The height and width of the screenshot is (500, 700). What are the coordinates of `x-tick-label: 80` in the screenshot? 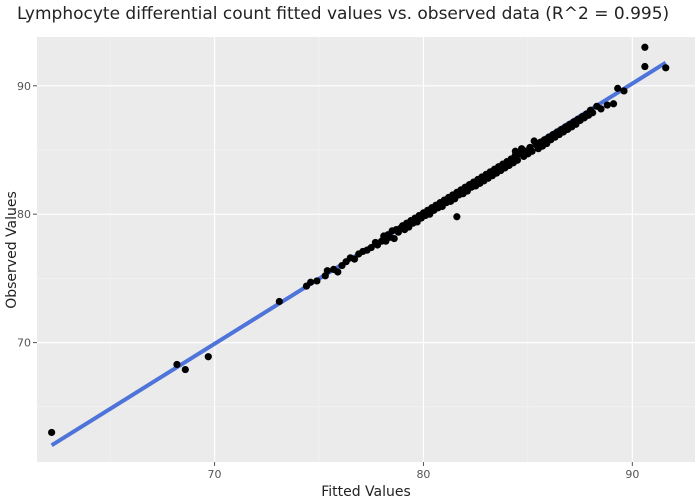 It's located at (423, 474).